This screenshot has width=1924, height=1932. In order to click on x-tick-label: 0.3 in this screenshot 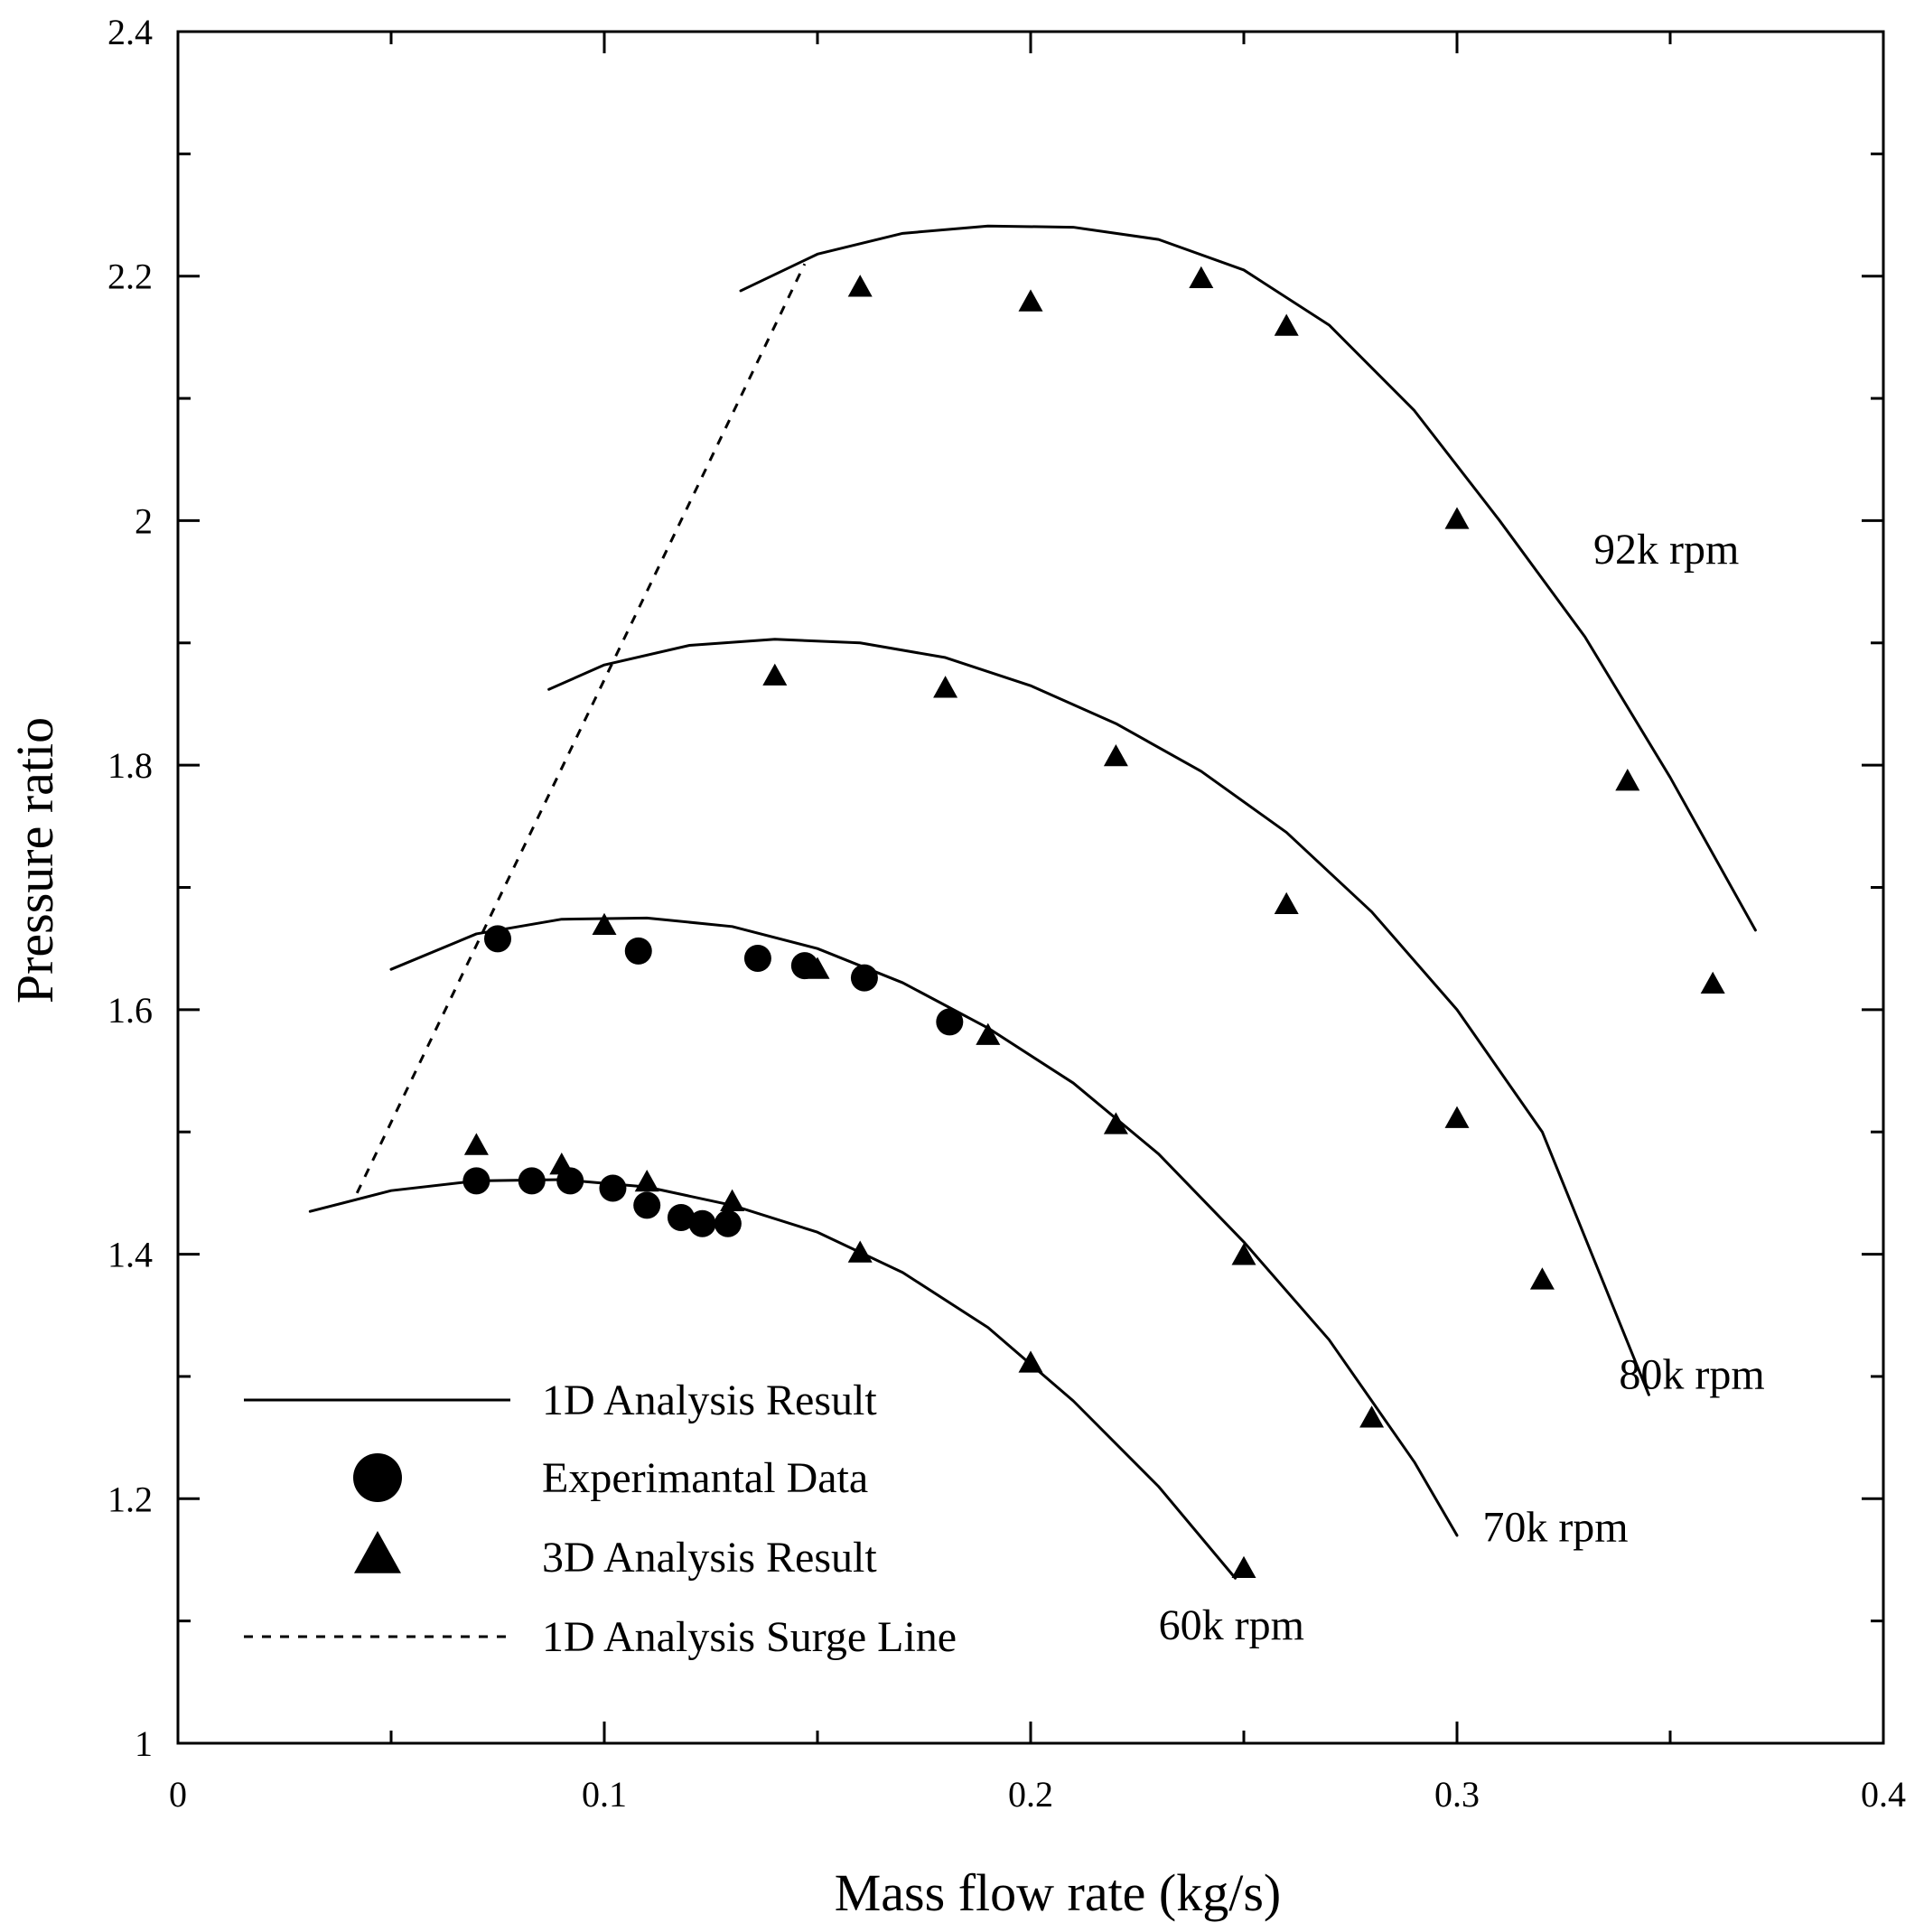, I will do `click(1457, 1795)`.